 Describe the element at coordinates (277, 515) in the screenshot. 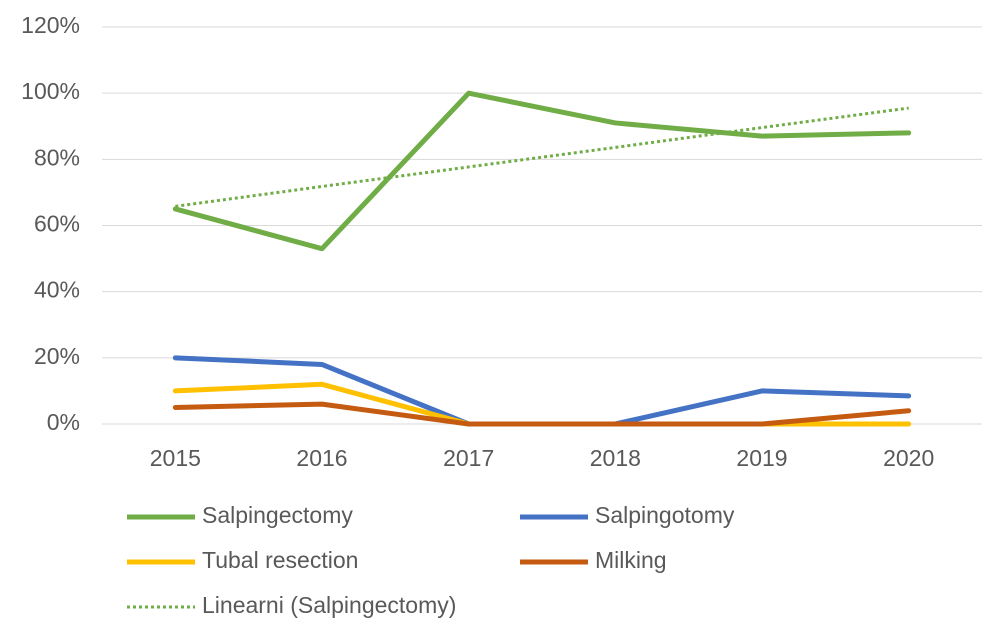

I see `legend-label: Salpingectomy` at that location.